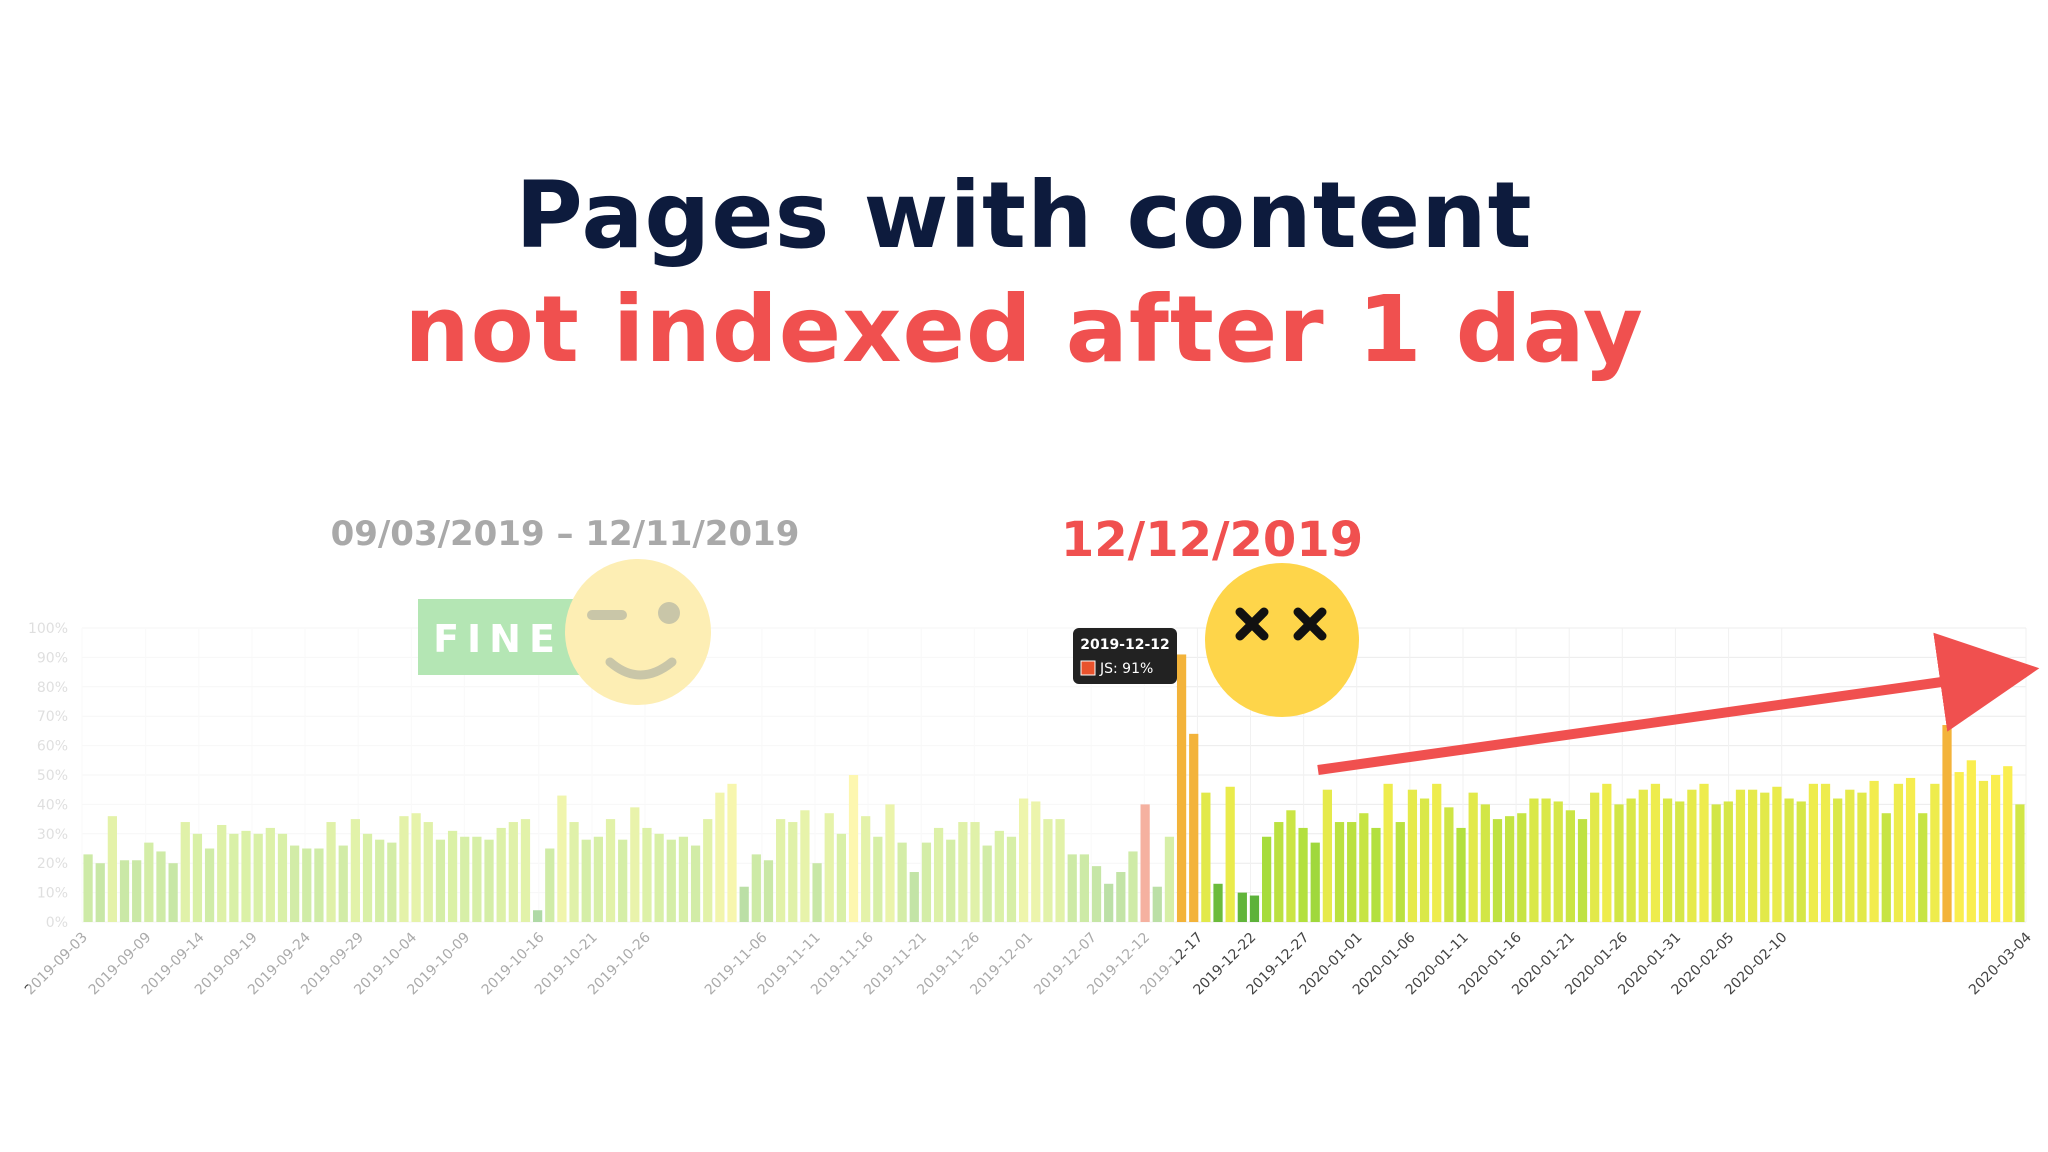 The height and width of the screenshot is (1152, 2048). I want to click on tooltip-value: JS: 91%, so click(1126, 669).